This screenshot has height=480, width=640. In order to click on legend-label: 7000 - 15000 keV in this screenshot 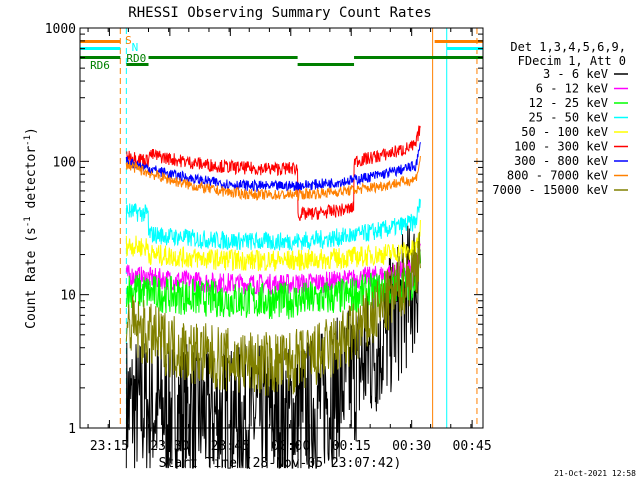, I will do `click(550, 190)`.